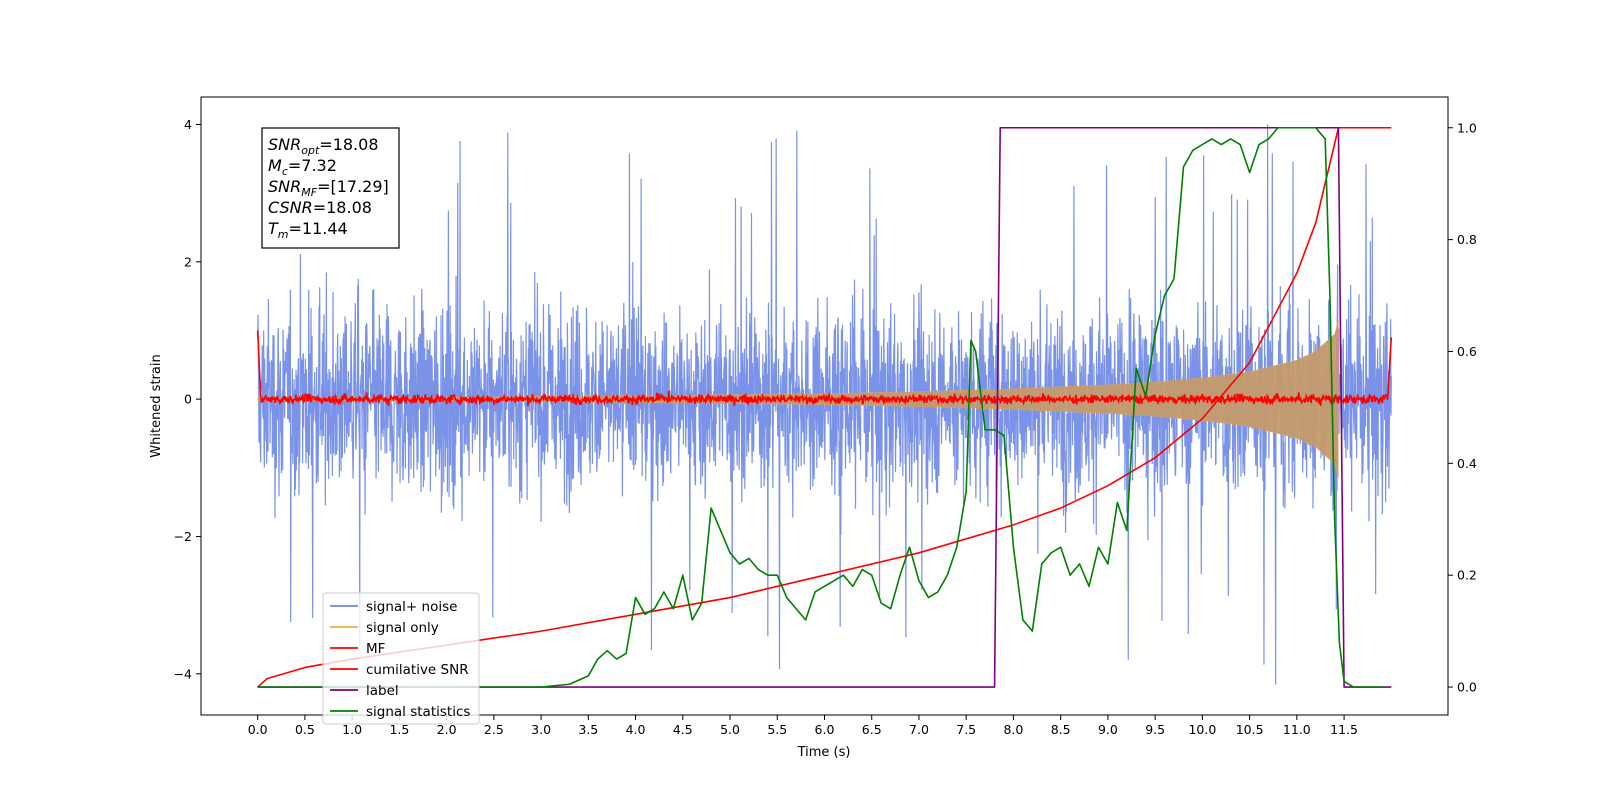  Describe the element at coordinates (541, 729) in the screenshot. I see `x-tick-label: 3.0` at that location.